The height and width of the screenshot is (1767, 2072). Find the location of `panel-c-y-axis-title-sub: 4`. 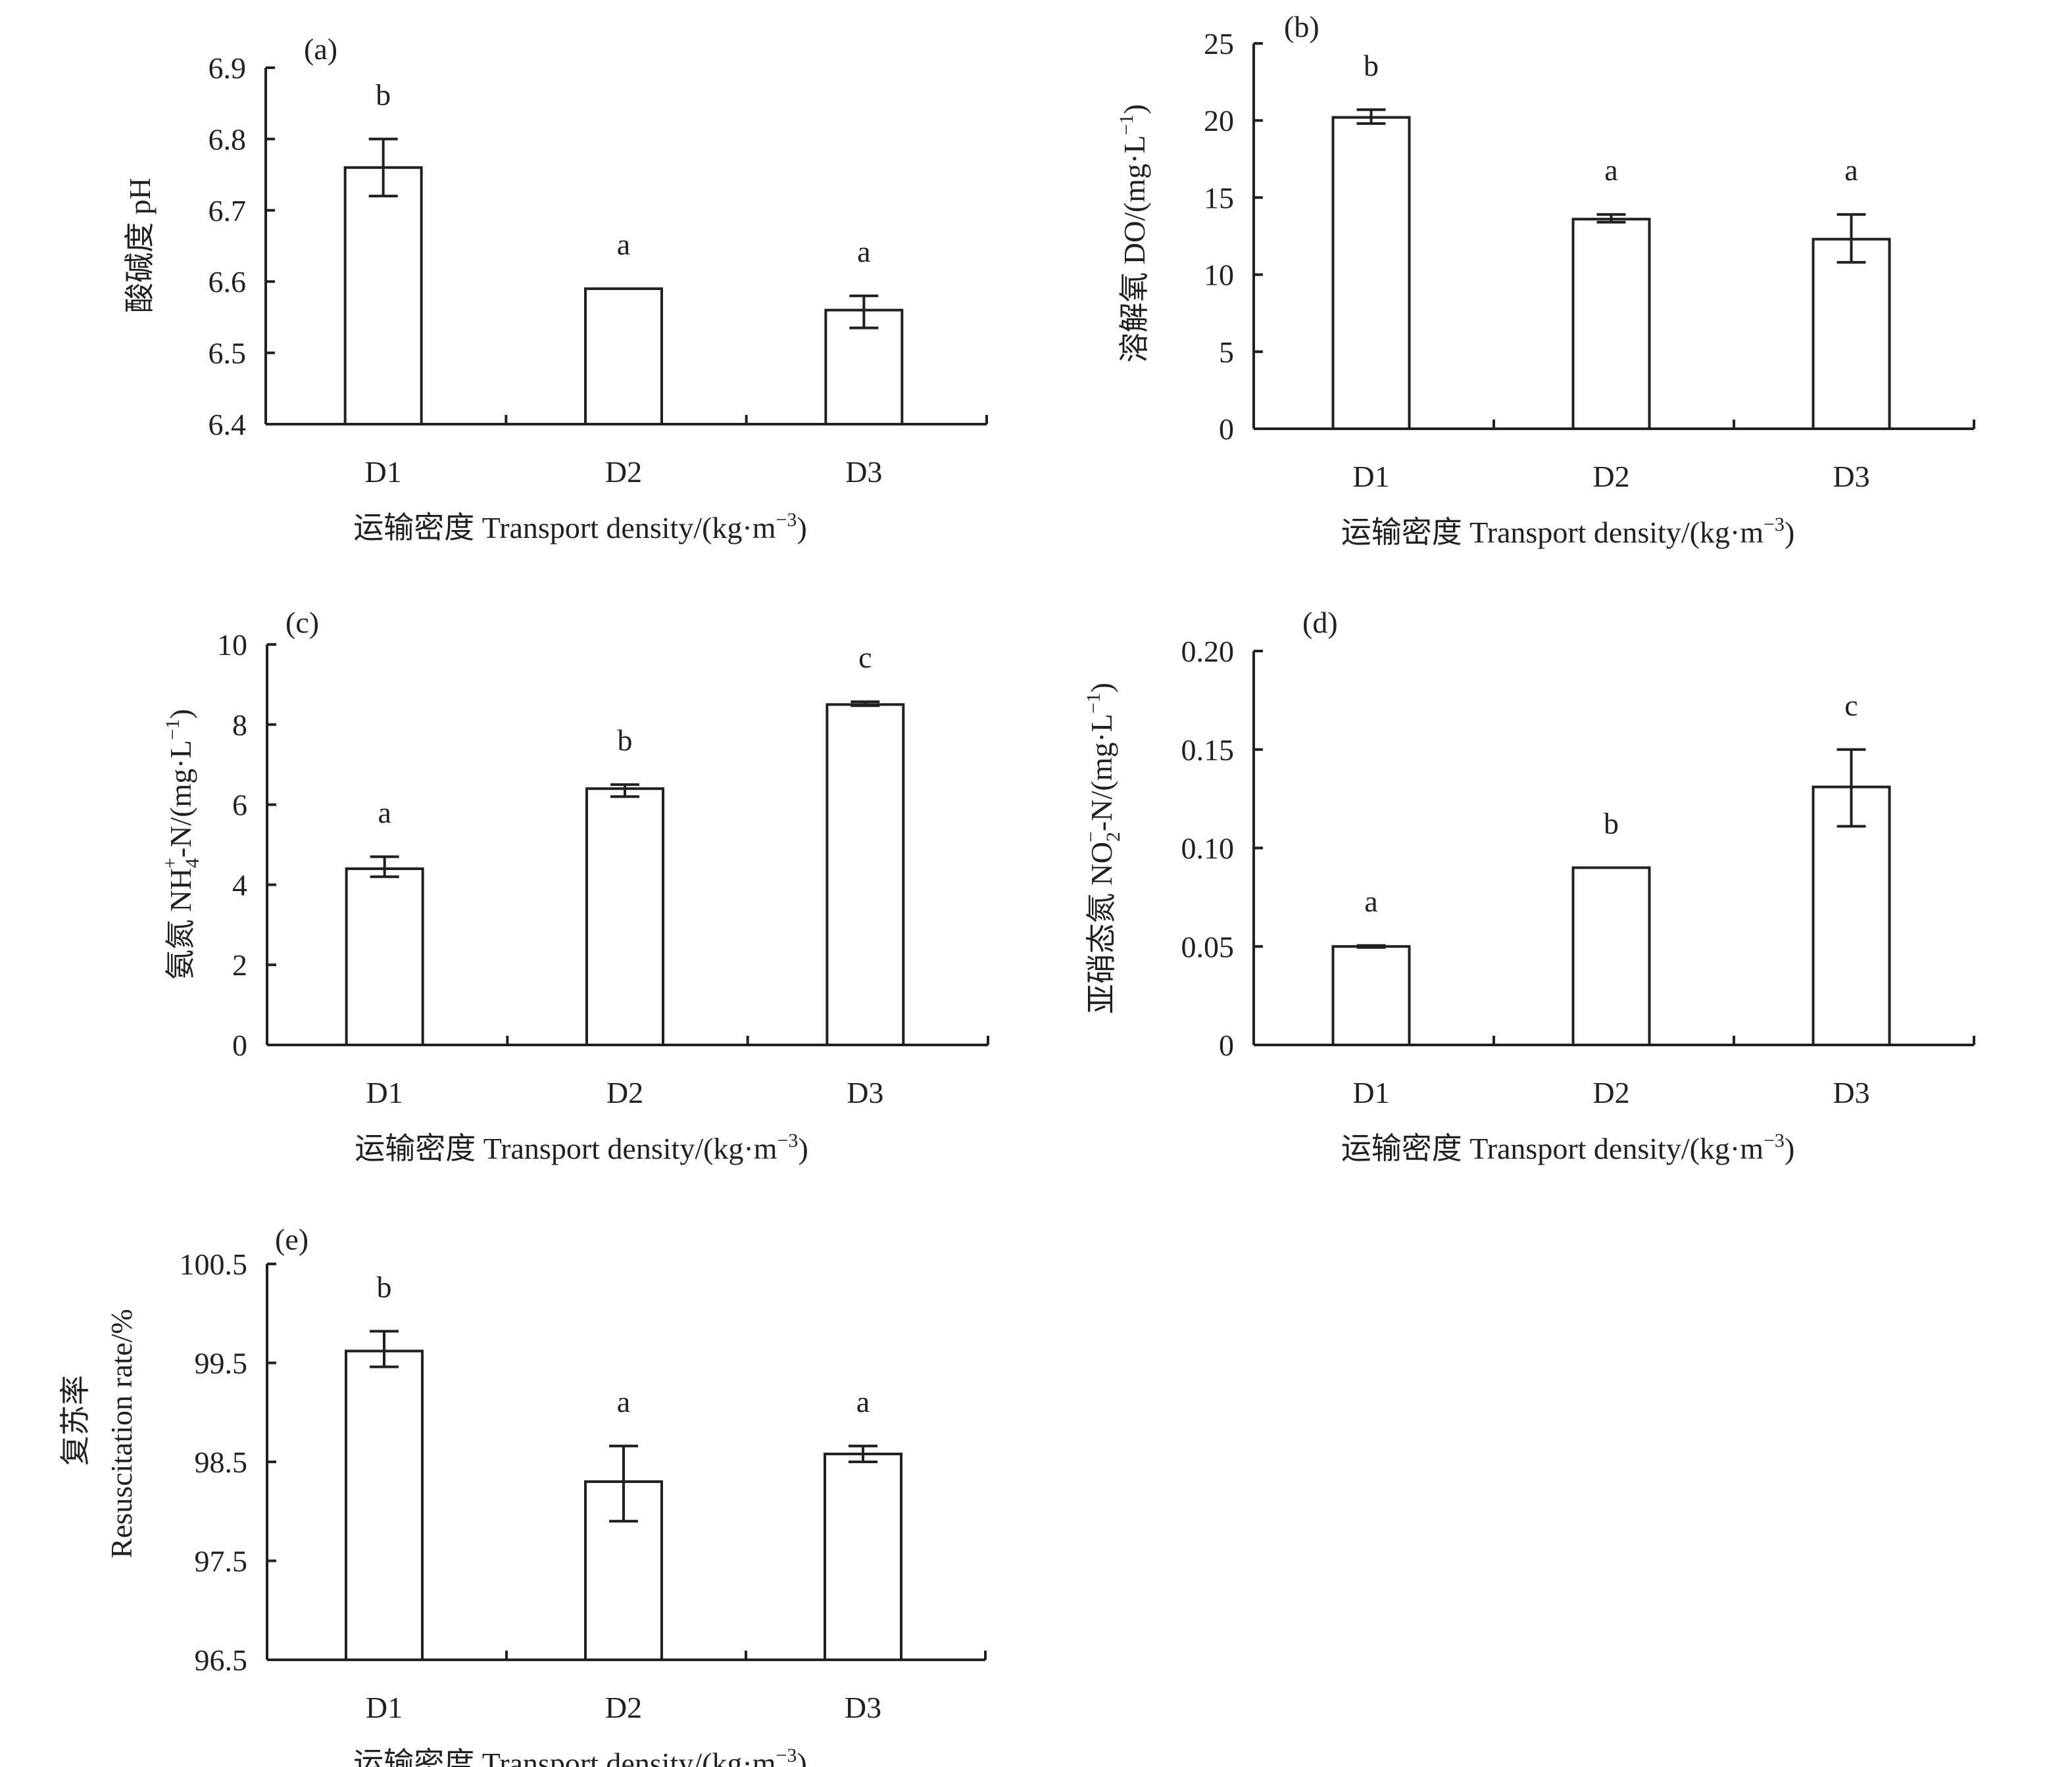

panel-c-y-axis-title-sub: 4 is located at coordinates (192, 863).